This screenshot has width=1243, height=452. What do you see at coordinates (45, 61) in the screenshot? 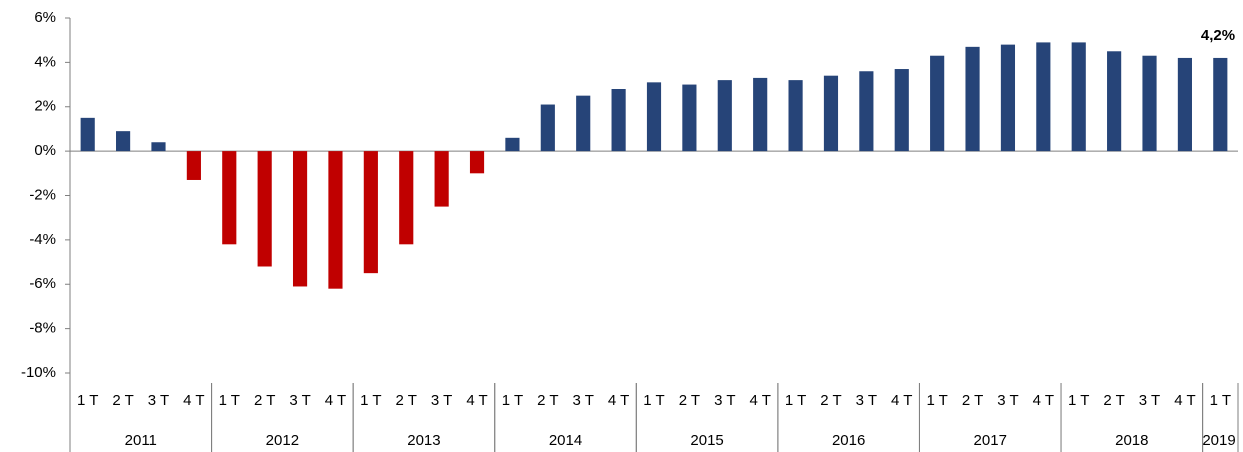
I see `y-tick-label: 4%` at bounding box center [45, 61].